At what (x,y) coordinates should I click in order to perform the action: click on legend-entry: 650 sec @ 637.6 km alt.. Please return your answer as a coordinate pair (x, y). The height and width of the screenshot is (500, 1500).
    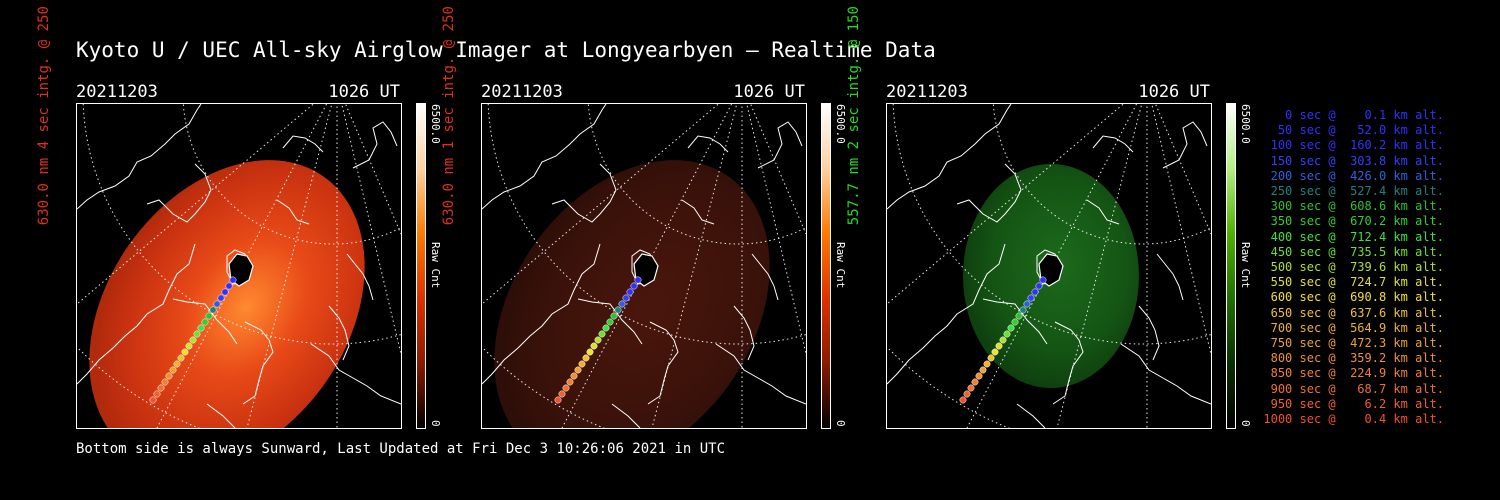
    Looking at the image, I should click on (1353, 312).